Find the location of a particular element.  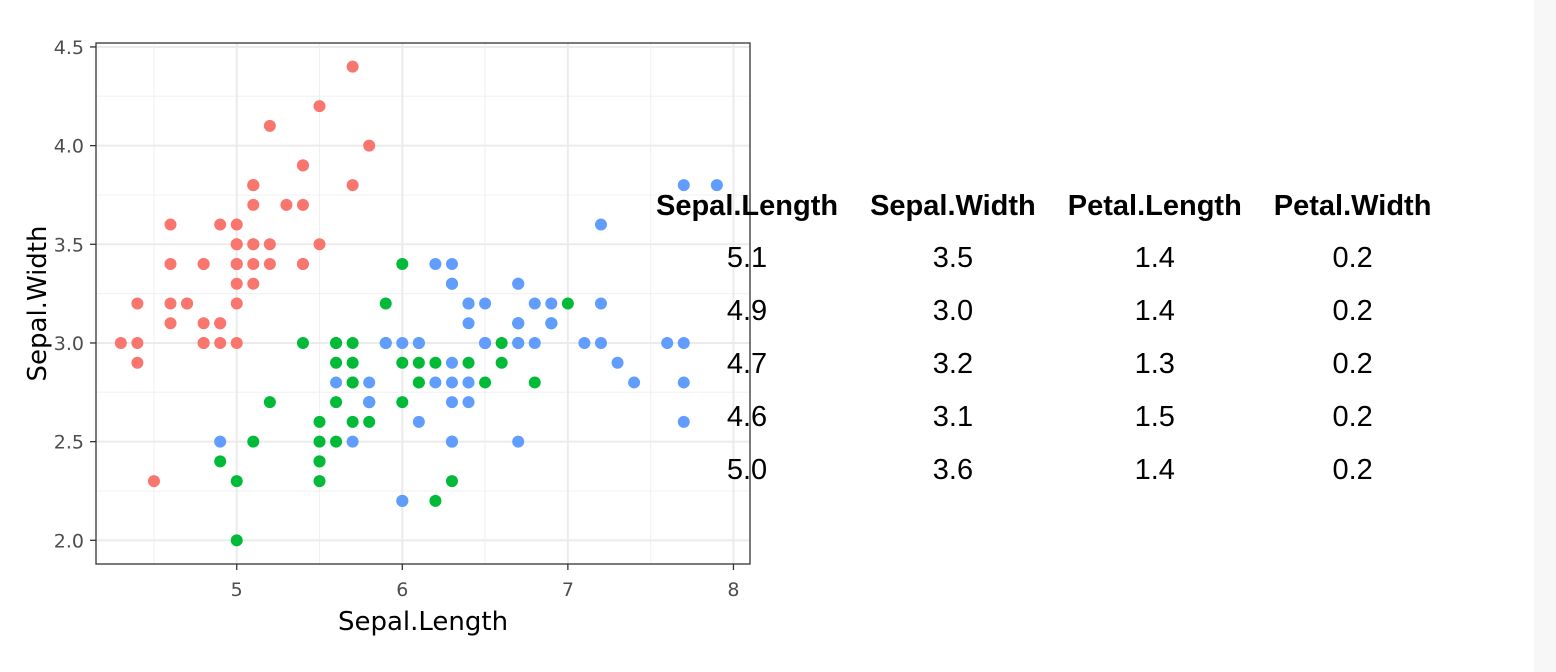

table-row: 5.1 3.5 1.4 0.2 is located at coordinates (1043, 258).